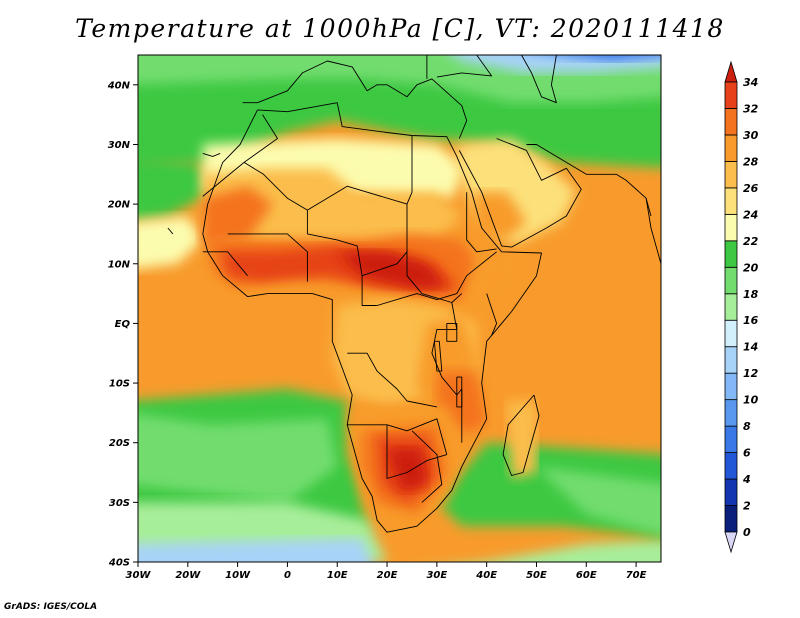  What do you see at coordinates (337, 575) in the screenshot?
I see `lon-tick-label: 10E` at bounding box center [337, 575].